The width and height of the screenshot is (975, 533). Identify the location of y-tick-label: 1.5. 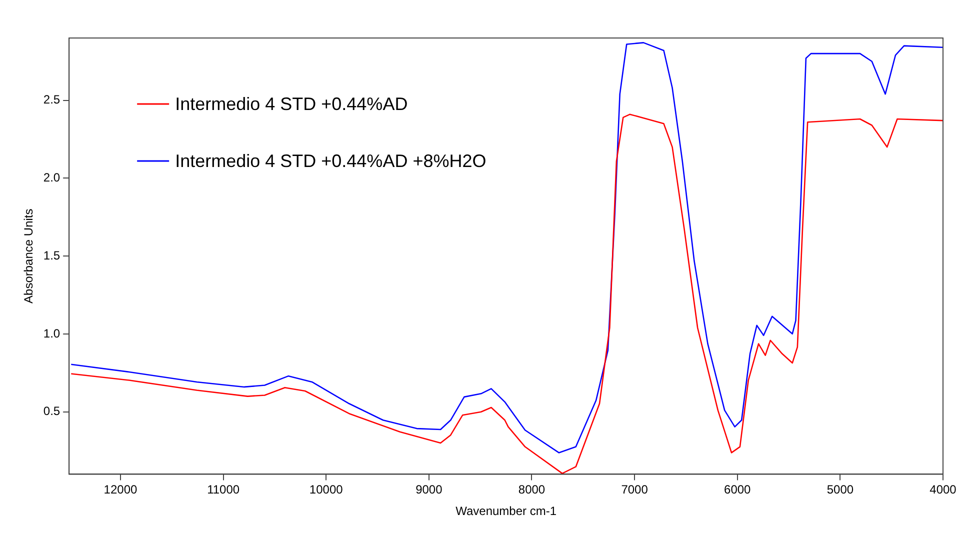
(51, 255).